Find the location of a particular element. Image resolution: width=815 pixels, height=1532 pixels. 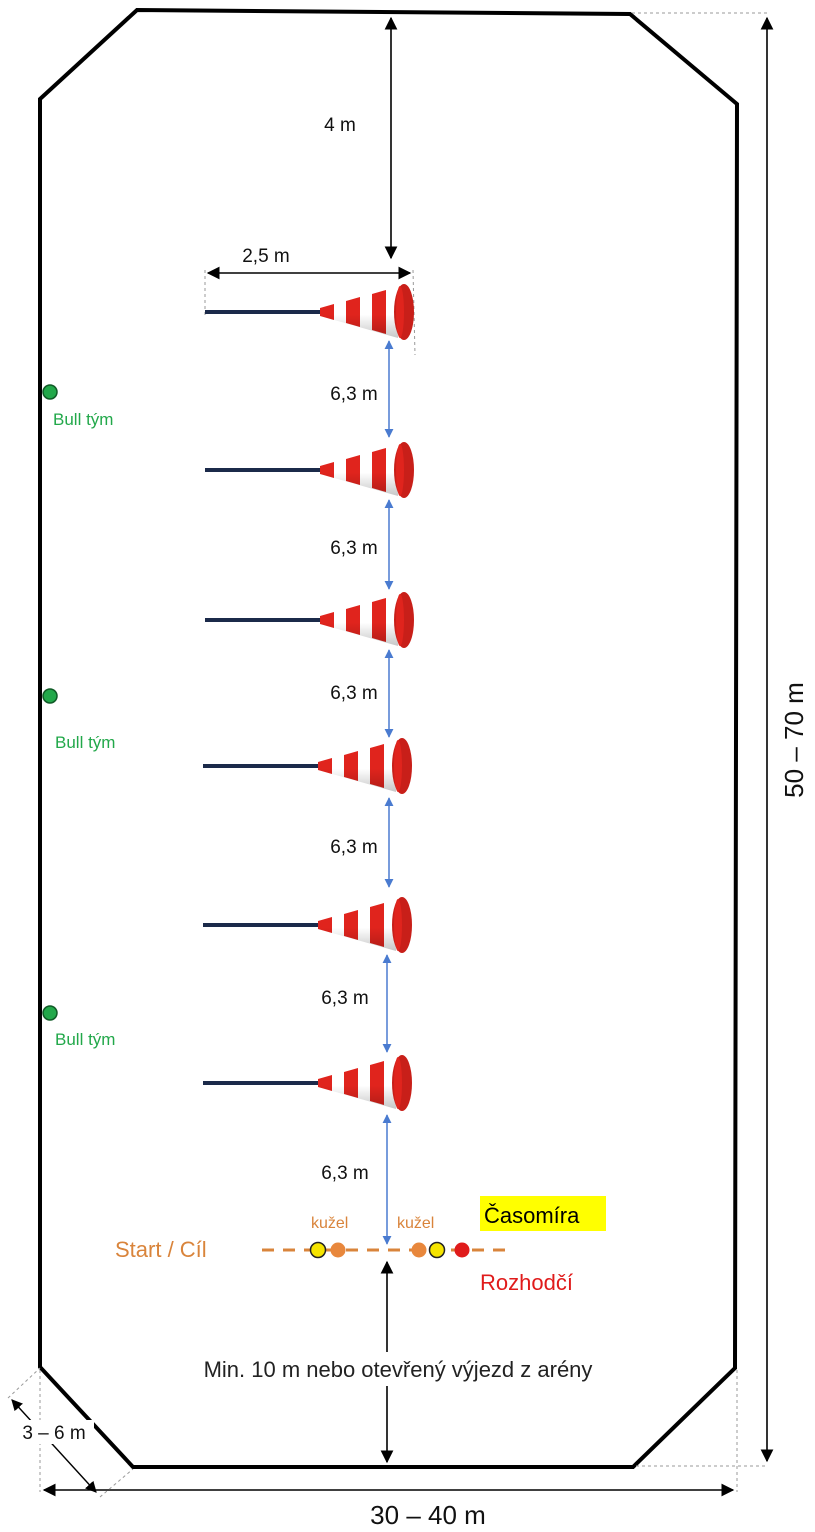

referee-dot-icon is located at coordinates (462, 1250).